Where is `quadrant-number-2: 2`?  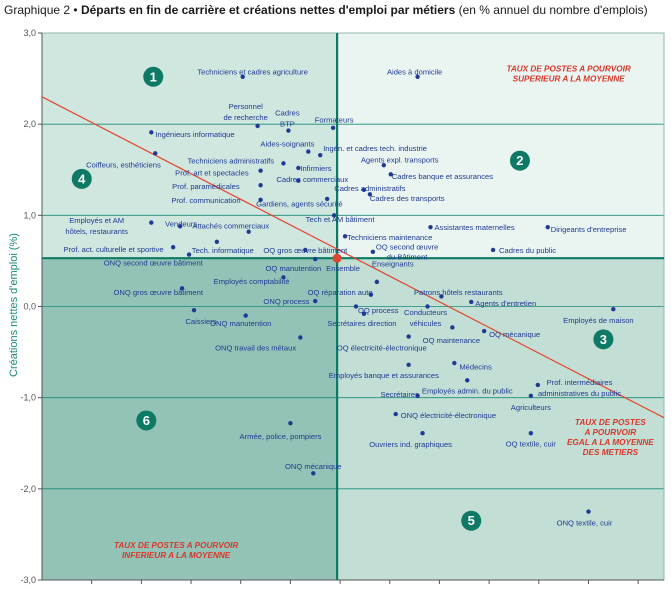 quadrant-number-2: 2 is located at coordinates (519, 160).